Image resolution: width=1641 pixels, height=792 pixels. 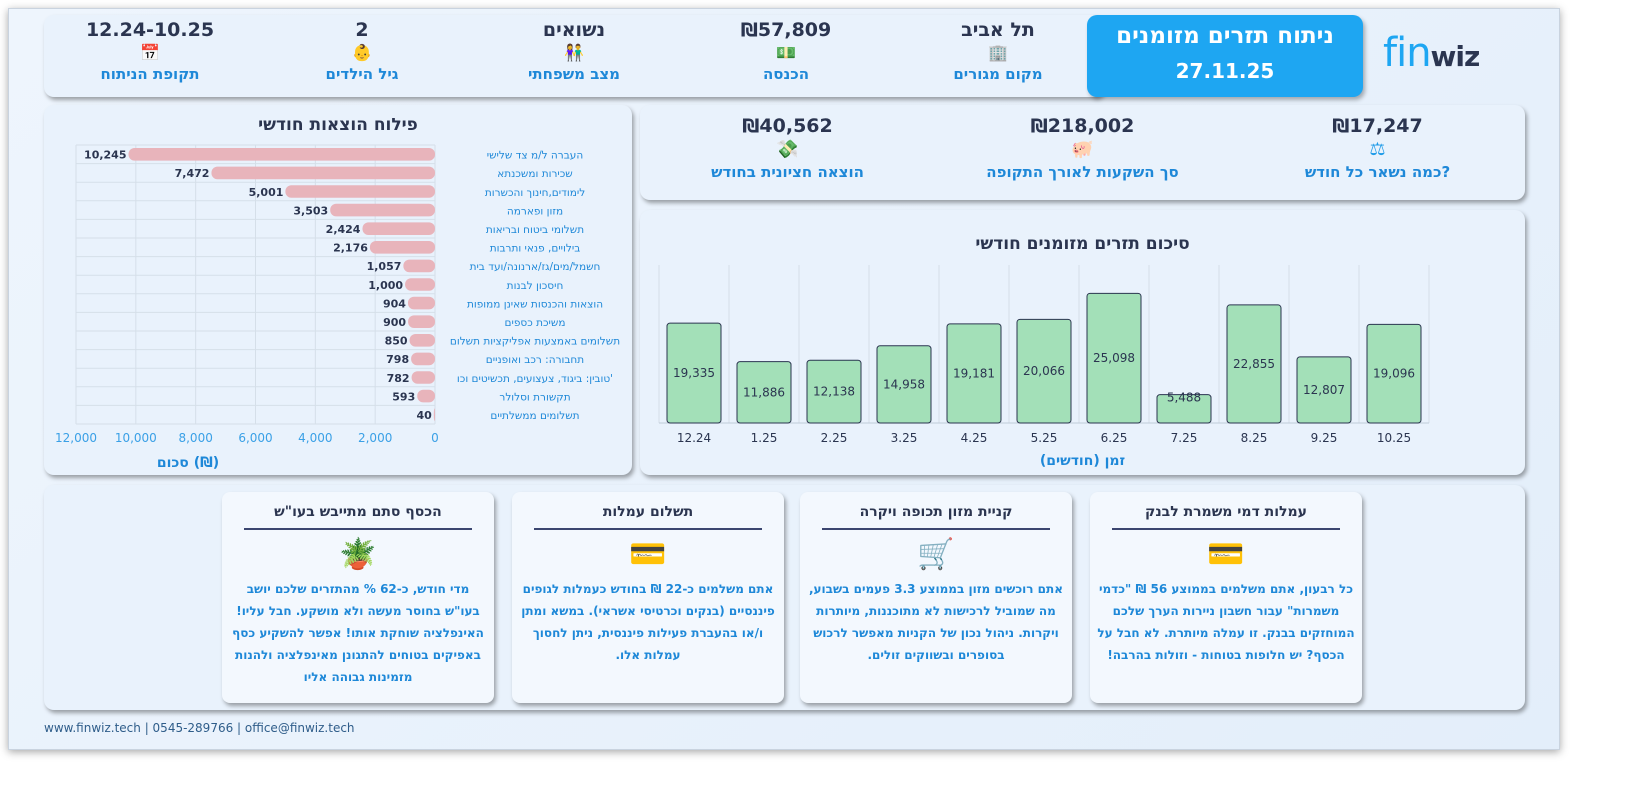 What do you see at coordinates (574, 74) in the screenshot?
I see `info-label: מצב משפחתי` at bounding box center [574, 74].